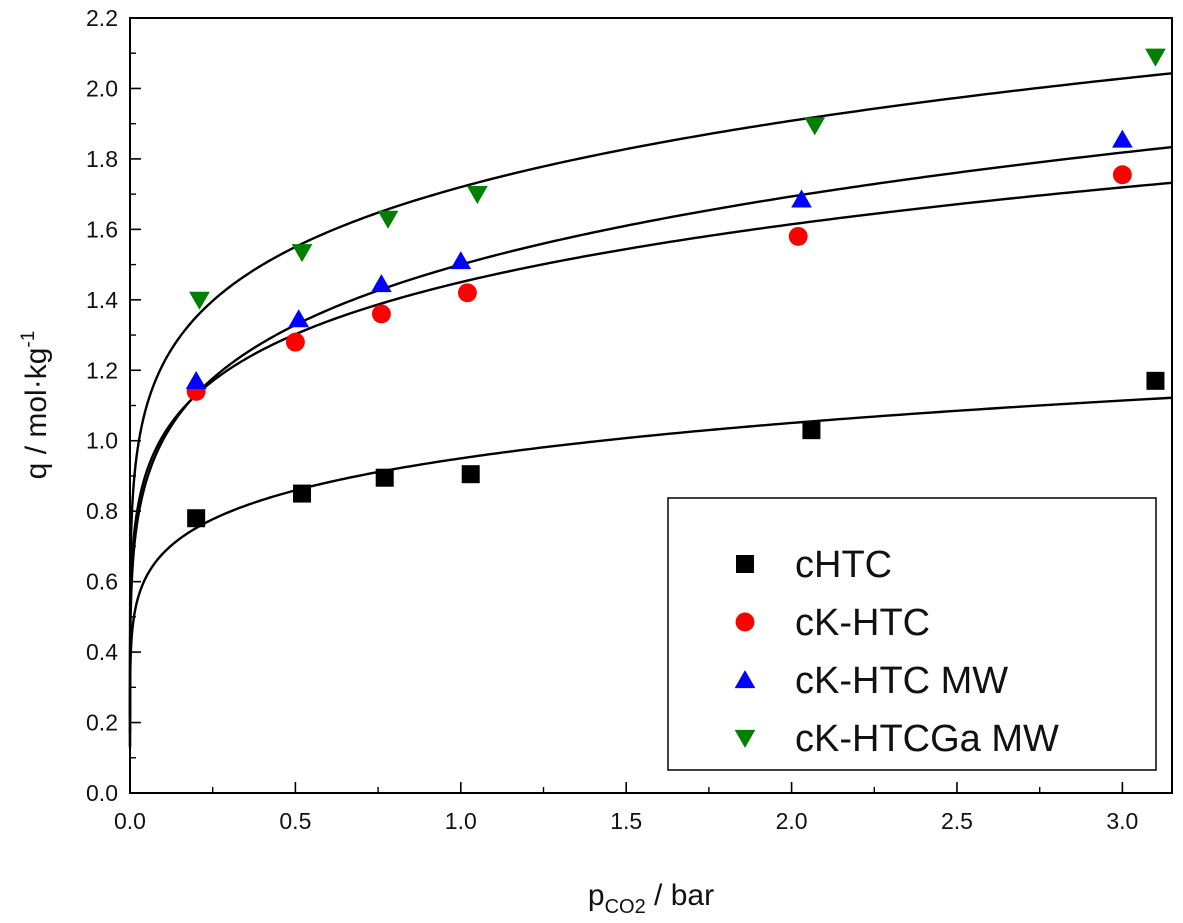 This screenshot has width=1183, height=923. Describe the element at coordinates (28, 339) in the screenshot. I see `y-axis-title-sup: -1` at that location.